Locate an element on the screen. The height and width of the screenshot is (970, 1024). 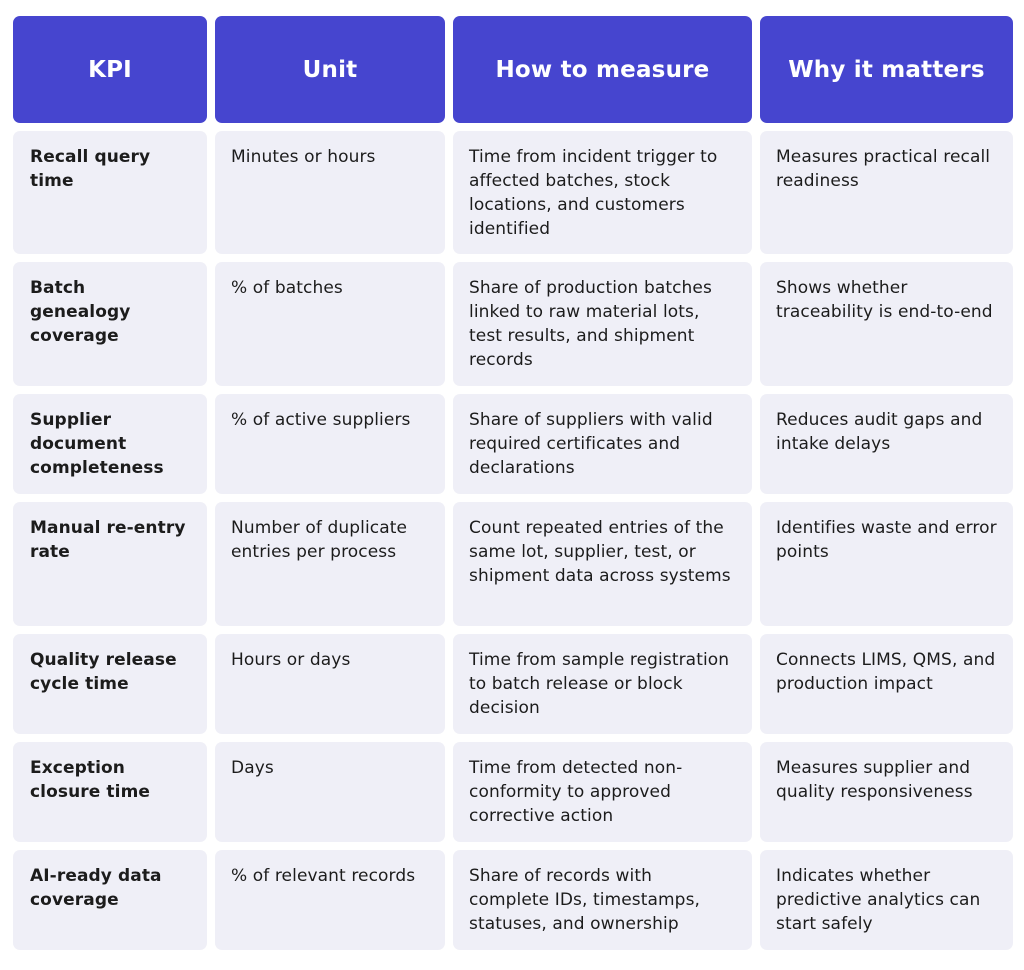
why-it-matters-cell: Shows whether traceability is end-to-end is located at coordinates (886, 324).